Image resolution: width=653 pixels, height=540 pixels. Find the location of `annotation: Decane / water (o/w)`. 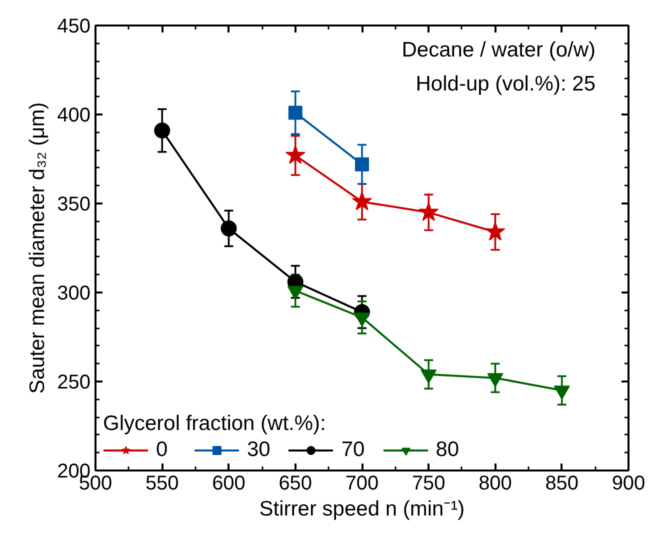

annotation: Decane / water (o/w) is located at coordinates (499, 50).